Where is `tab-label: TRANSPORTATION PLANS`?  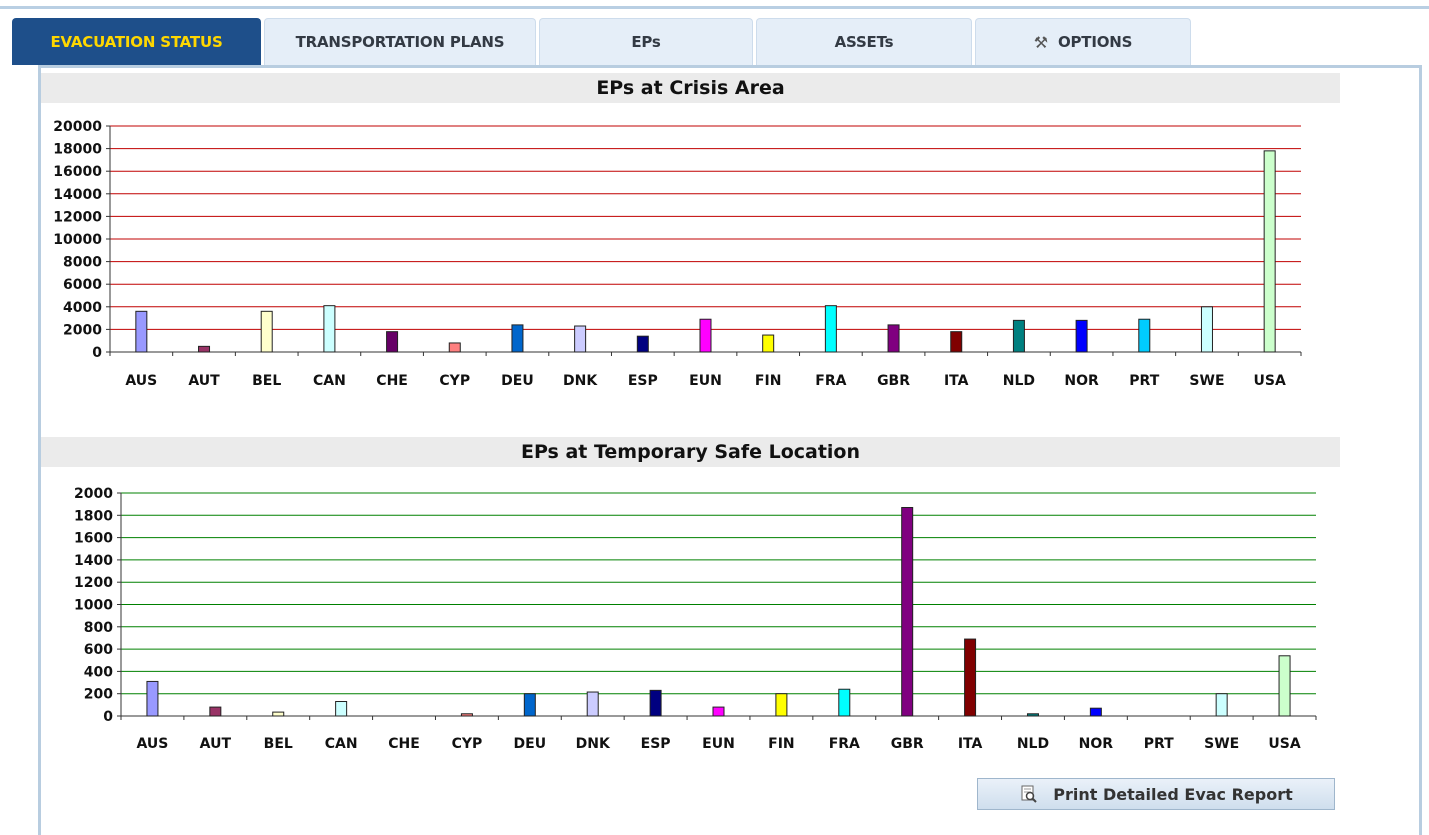 tab-label: TRANSPORTATION PLANS is located at coordinates (400, 42).